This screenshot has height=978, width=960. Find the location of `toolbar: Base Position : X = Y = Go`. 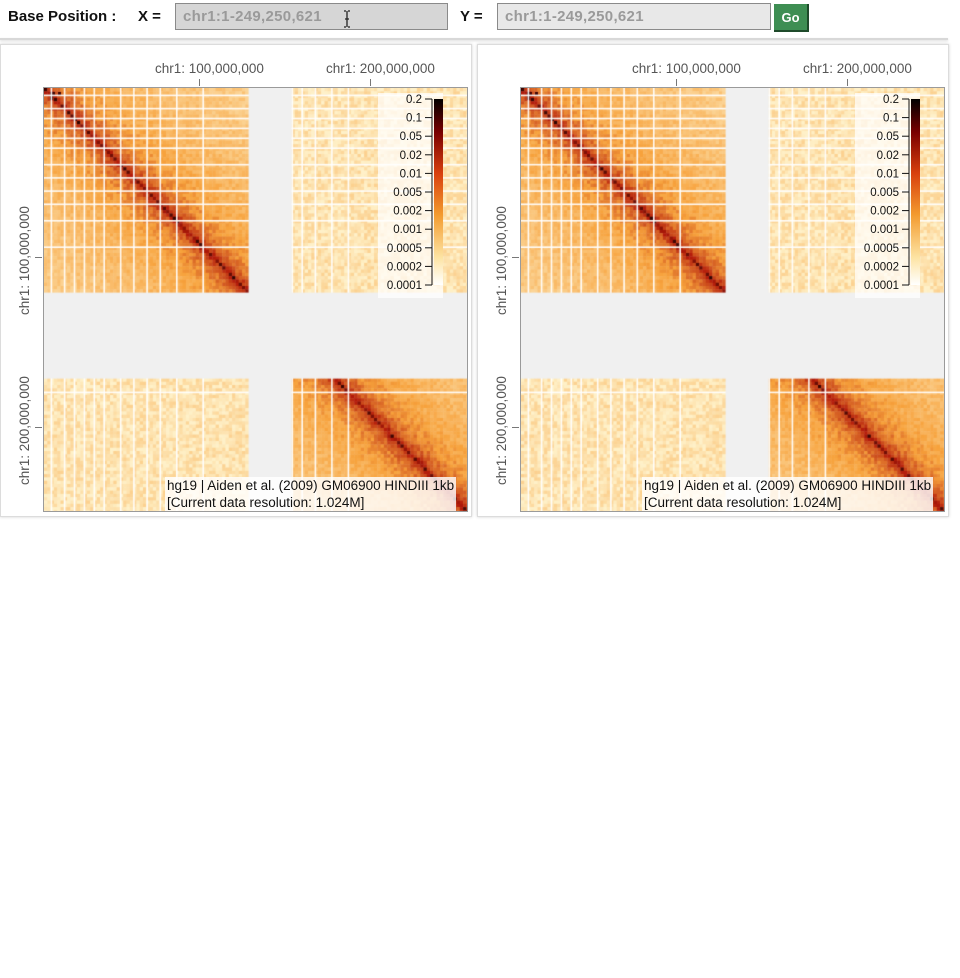

toolbar: Base Position : X = Y = Go is located at coordinates (480, 19).